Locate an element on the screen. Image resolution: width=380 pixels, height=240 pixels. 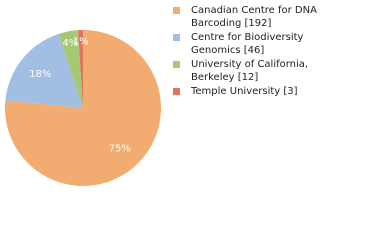
legend-item: University of California, Berkeley [12] is located at coordinates (251, 71).